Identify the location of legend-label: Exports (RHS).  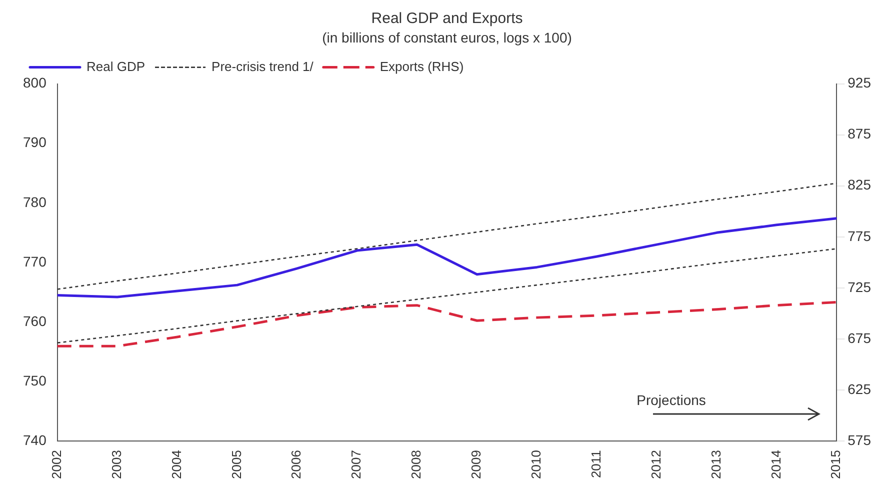
(422, 66).